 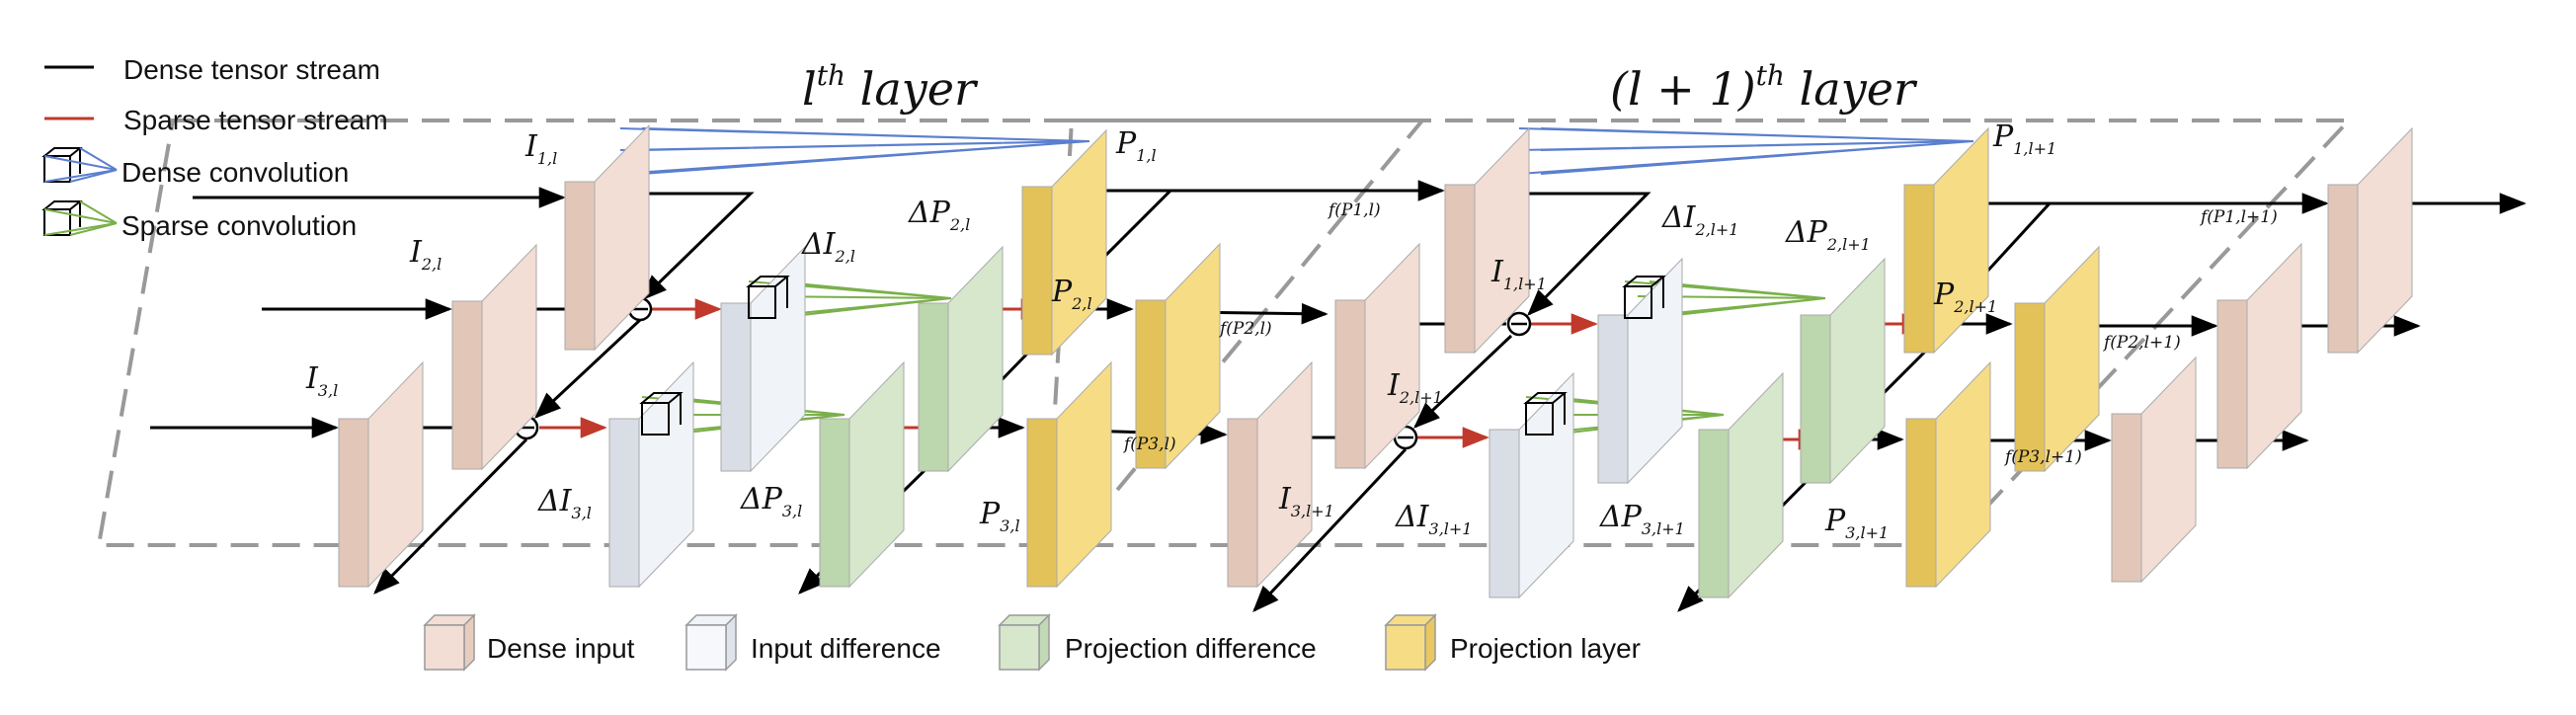 I want to click on block-out3-face, so click(x=2168, y=470).